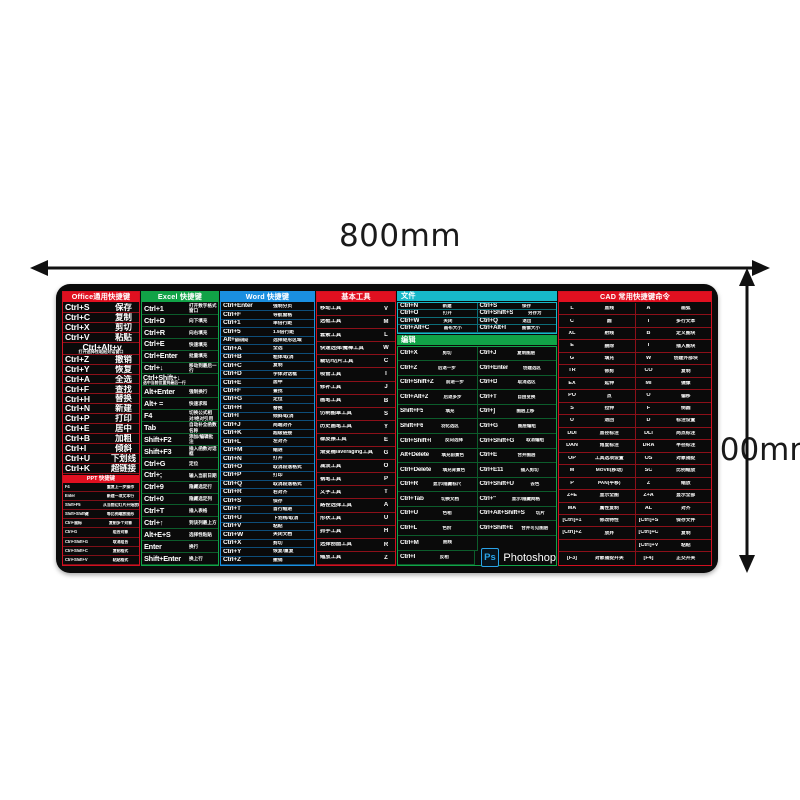  Describe the element at coordinates (477, 426) in the screenshot. I see `shortcut-row: Shift+F6 羽化选区 Ctrl+G 图层编组` at that location.